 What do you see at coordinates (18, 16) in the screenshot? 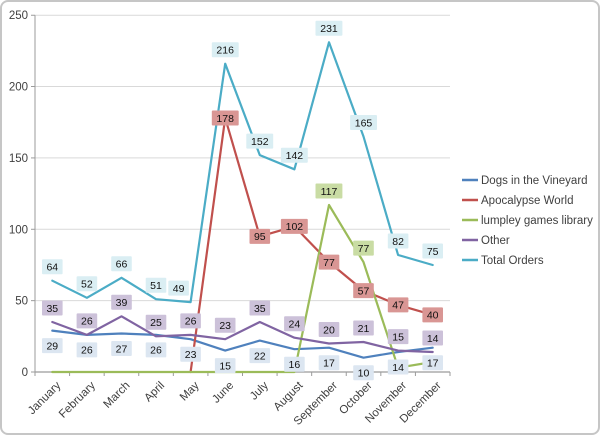
I see `y-axis-tick-label: 250` at bounding box center [18, 16].